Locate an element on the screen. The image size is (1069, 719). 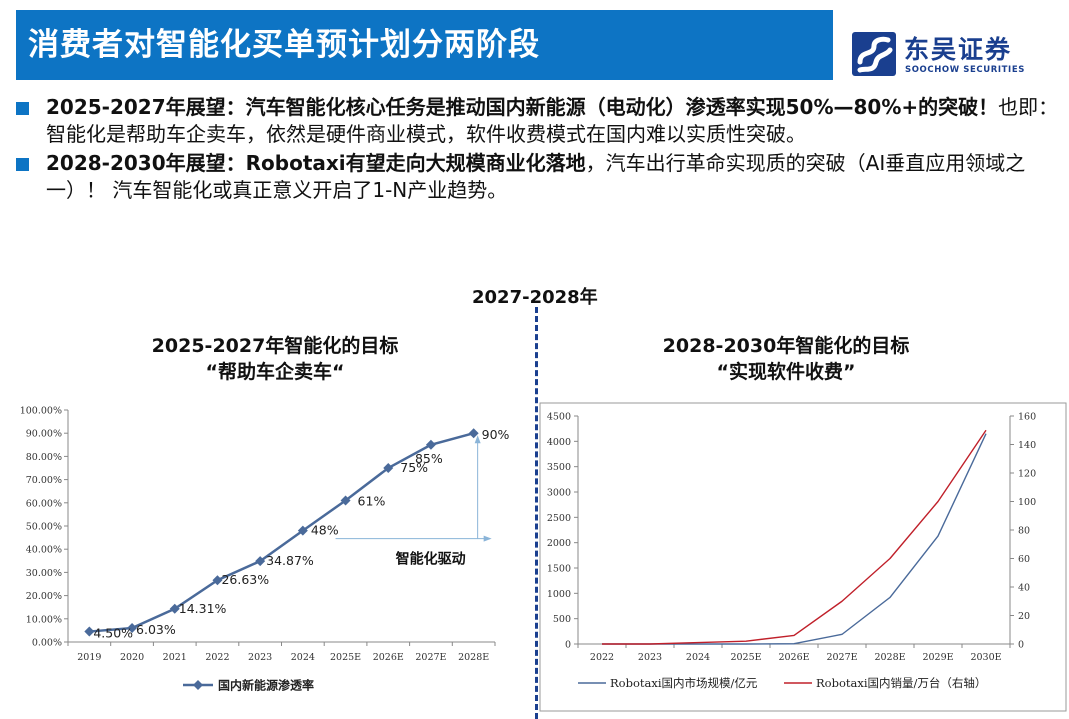
sales-volume-line is located at coordinates (794, 537).